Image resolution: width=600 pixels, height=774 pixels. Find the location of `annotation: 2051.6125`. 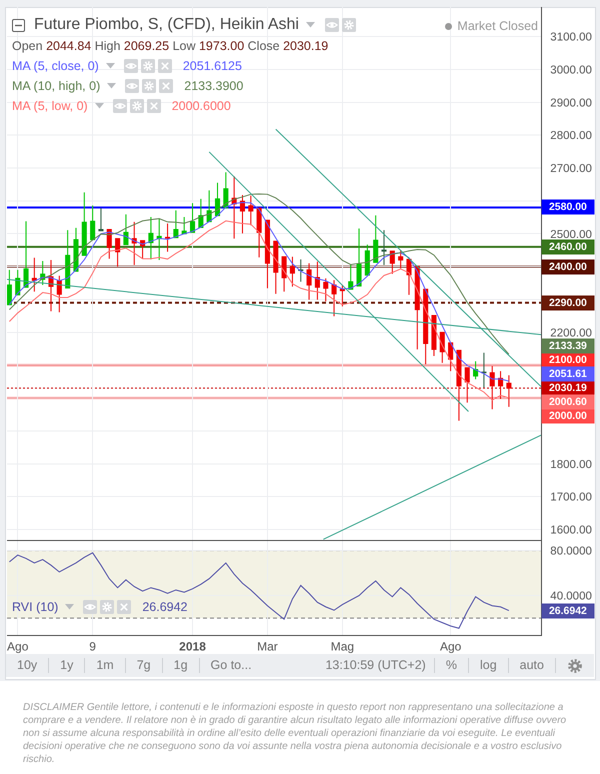

annotation: 2051.6125 is located at coordinates (212, 66).